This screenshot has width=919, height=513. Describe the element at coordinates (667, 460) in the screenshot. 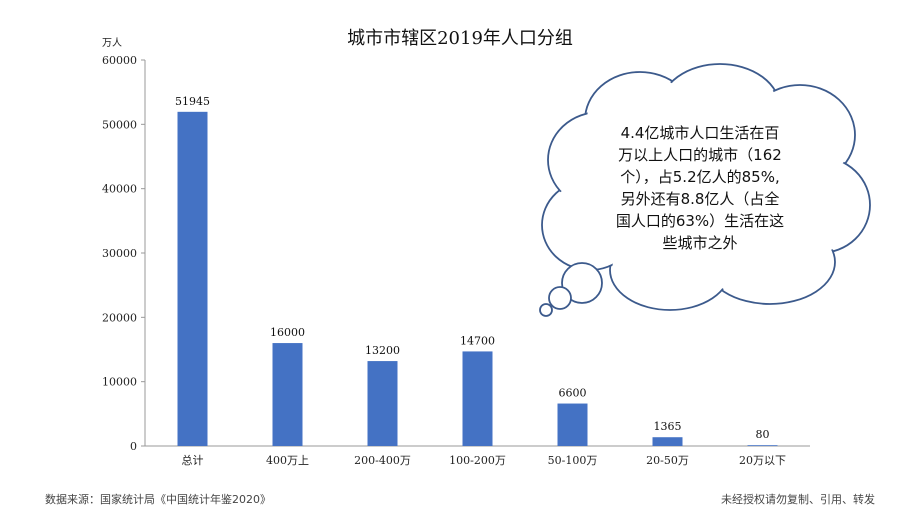

I see `category-label: 20-50万` at that location.